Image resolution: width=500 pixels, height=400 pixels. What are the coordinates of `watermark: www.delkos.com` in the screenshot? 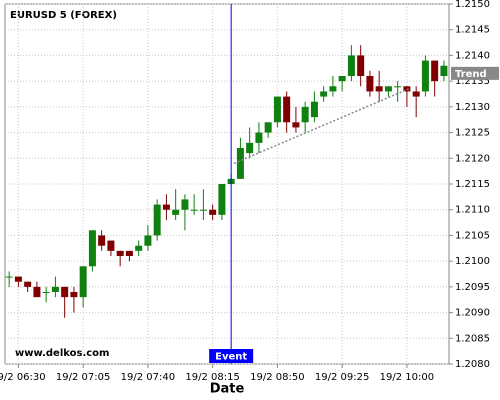 It's located at (62, 353).